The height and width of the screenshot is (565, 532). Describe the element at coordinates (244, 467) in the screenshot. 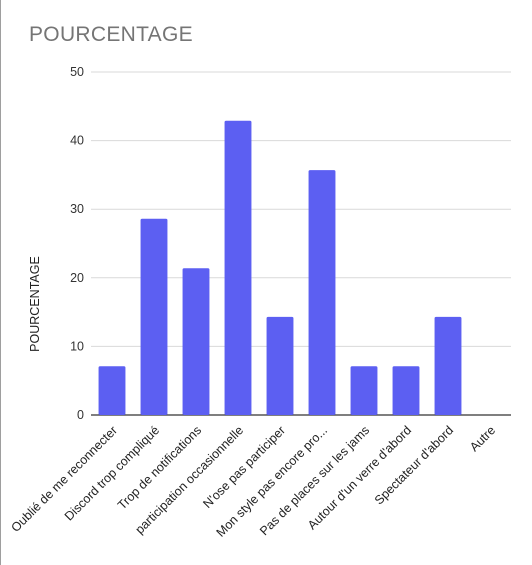

I see `x-tick-label: N'ose pas participer` at that location.